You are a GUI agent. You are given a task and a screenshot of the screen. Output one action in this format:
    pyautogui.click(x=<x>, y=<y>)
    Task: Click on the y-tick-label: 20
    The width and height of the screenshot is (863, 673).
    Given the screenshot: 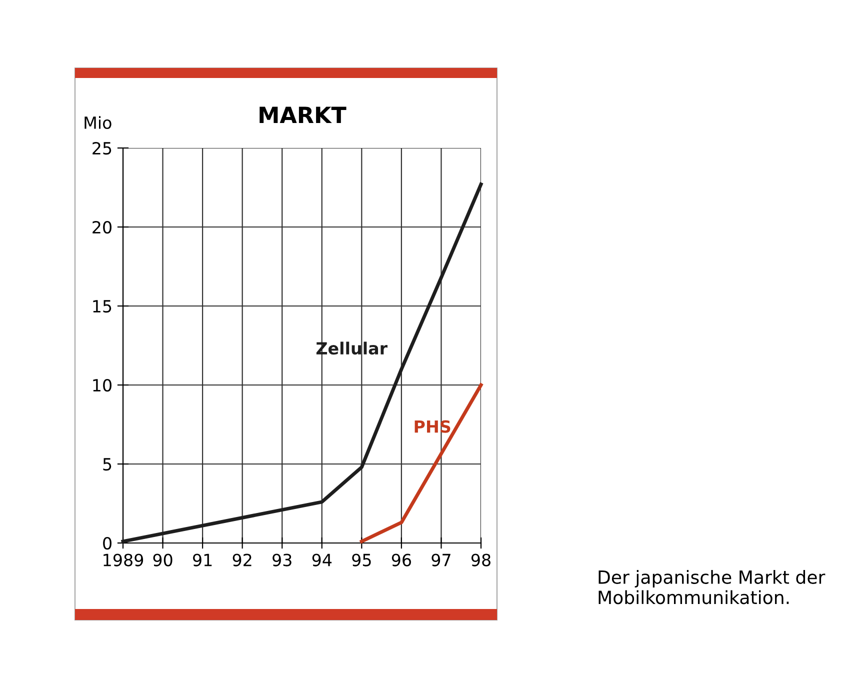 What is the action you would take?
    pyautogui.click(x=102, y=227)
    